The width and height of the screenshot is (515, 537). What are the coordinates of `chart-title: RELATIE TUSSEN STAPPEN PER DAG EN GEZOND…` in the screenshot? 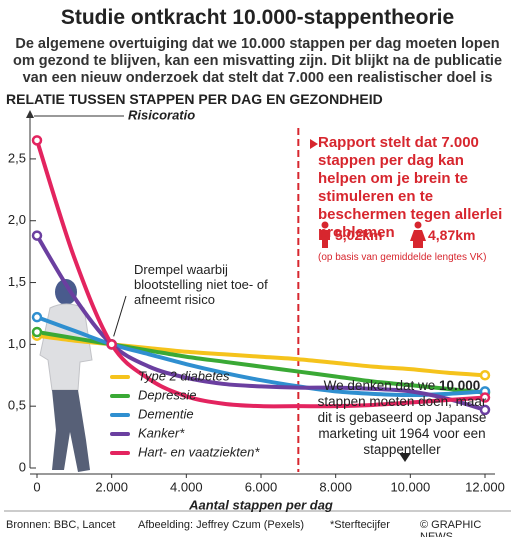 It's located at (194, 99).